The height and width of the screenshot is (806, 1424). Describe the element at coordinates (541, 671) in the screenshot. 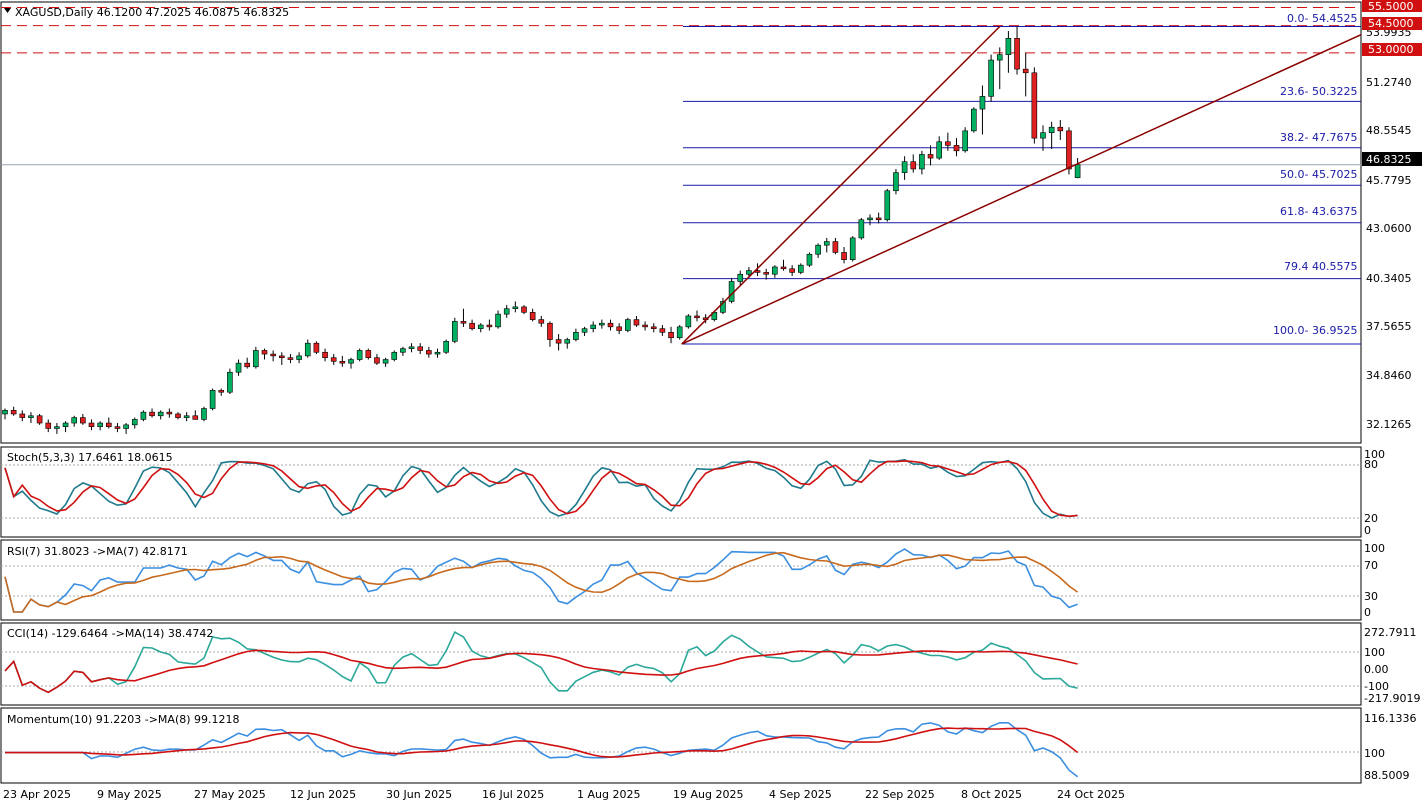

I see `cci-ma-line` at that location.